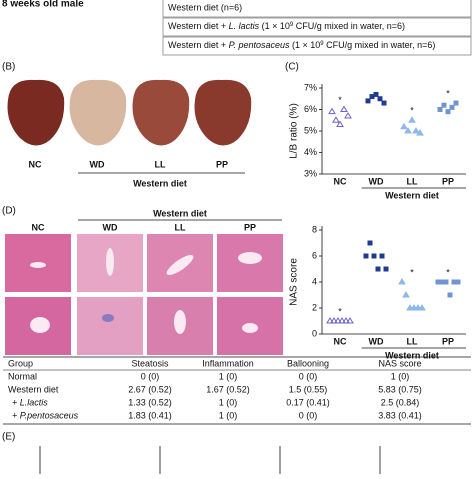  Describe the element at coordinates (308, 363) in the screenshot. I see `table-header: Ballooning` at that location.